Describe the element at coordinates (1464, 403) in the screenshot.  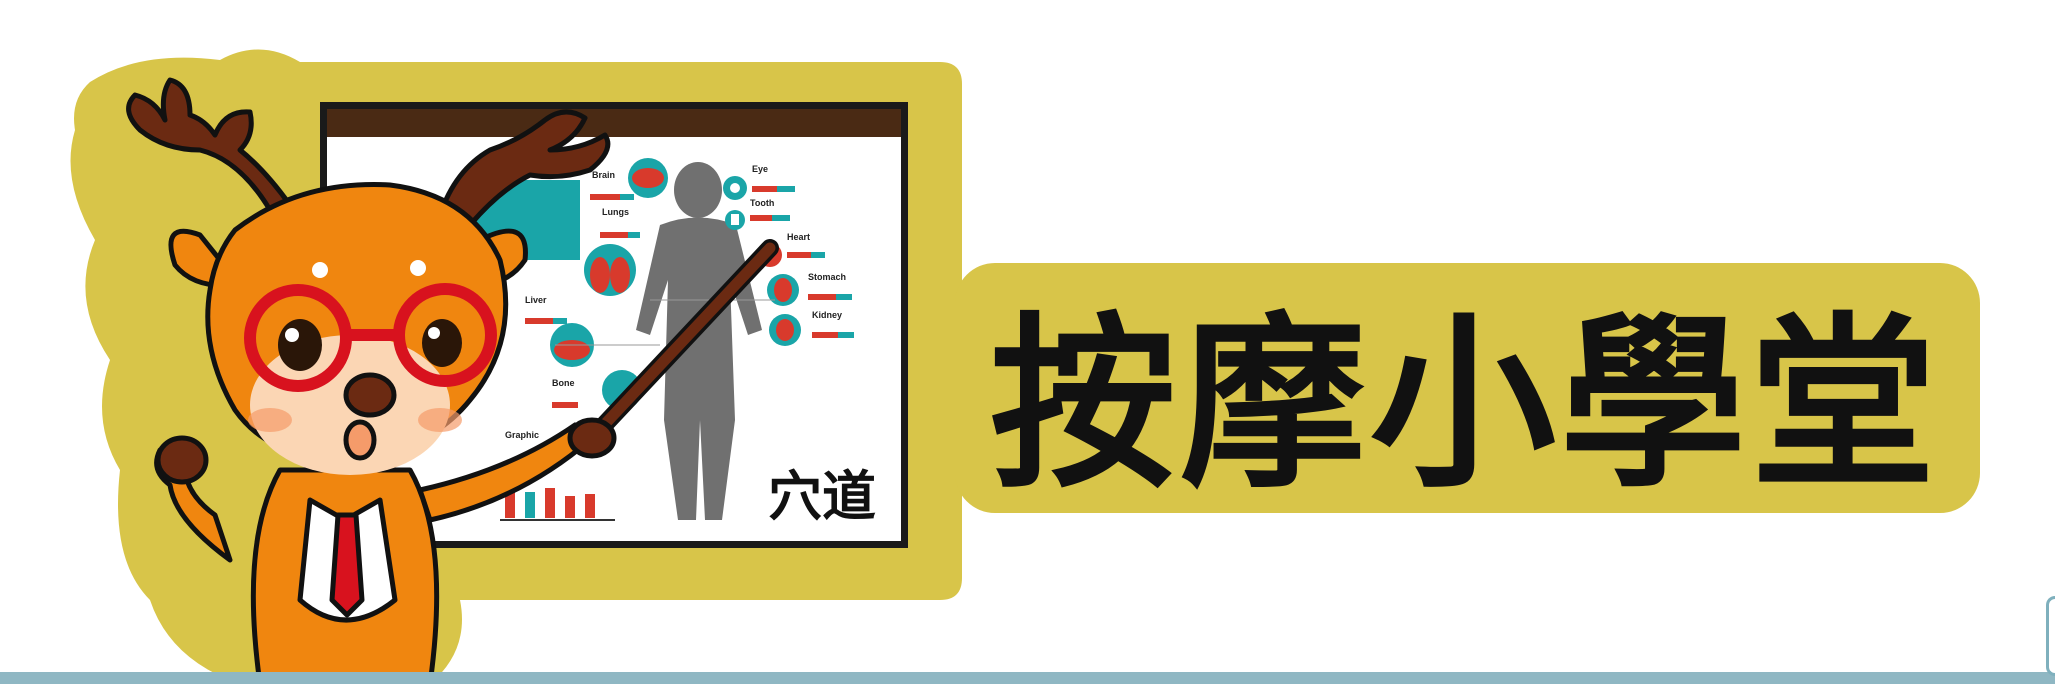
I see `page-title: 按摩小學堂` at that location.